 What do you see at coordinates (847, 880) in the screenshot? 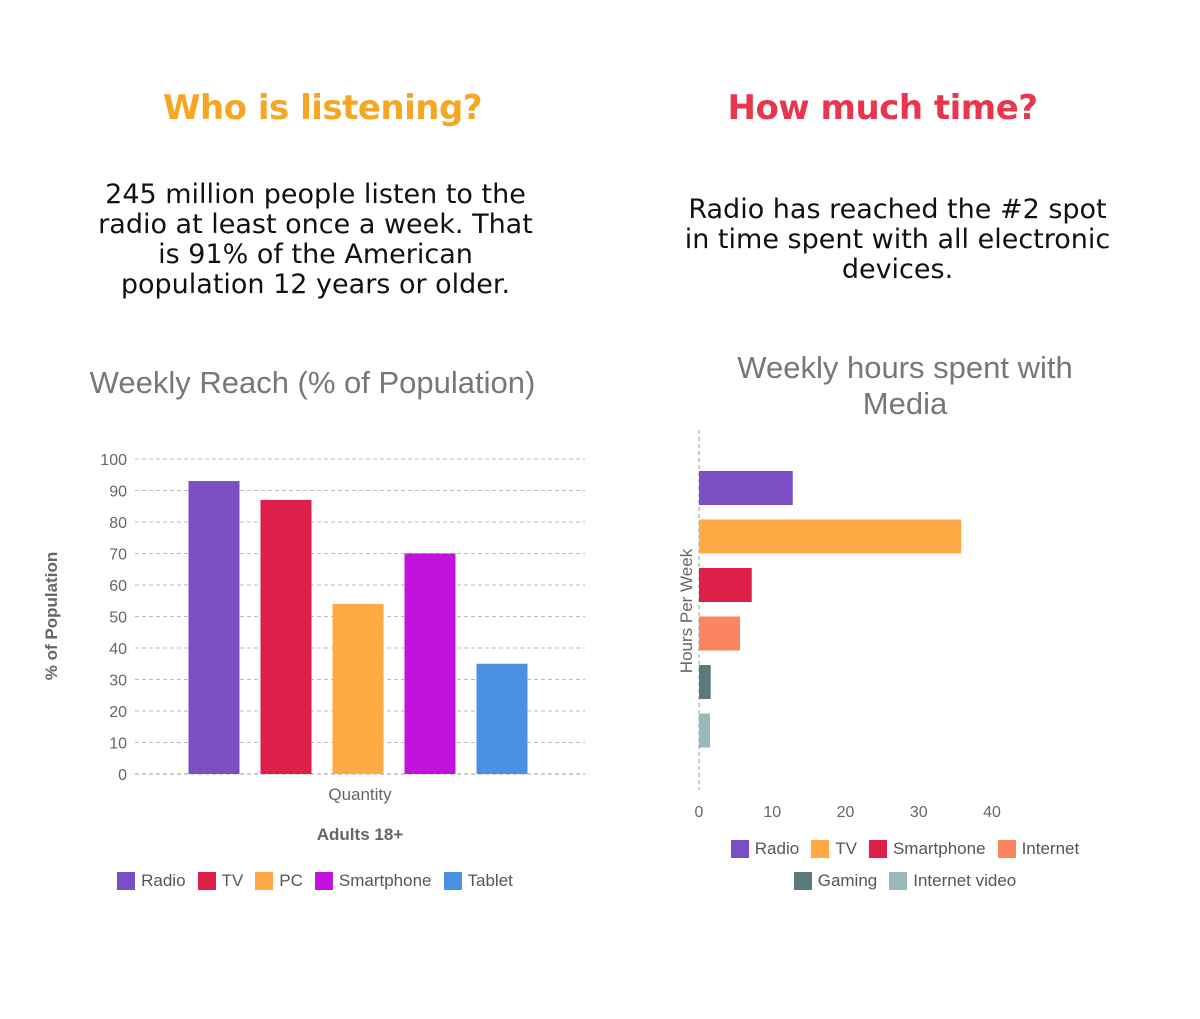
I see `legend-label: Gaming` at bounding box center [847, 880].